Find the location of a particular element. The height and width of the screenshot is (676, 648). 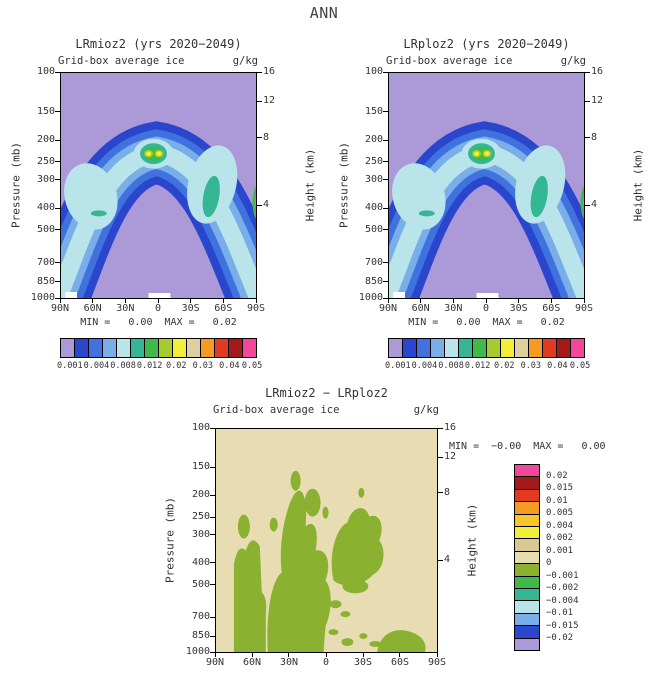

page-title: ANN is located at coordinates (324, 13).